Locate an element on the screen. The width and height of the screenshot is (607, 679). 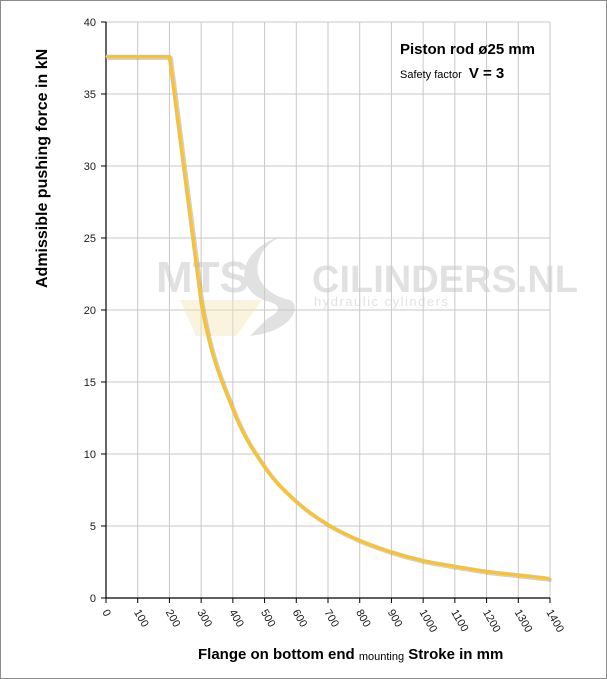
watermark-brand-right: CILINDERS.NL is located at coordinates (445, 280).